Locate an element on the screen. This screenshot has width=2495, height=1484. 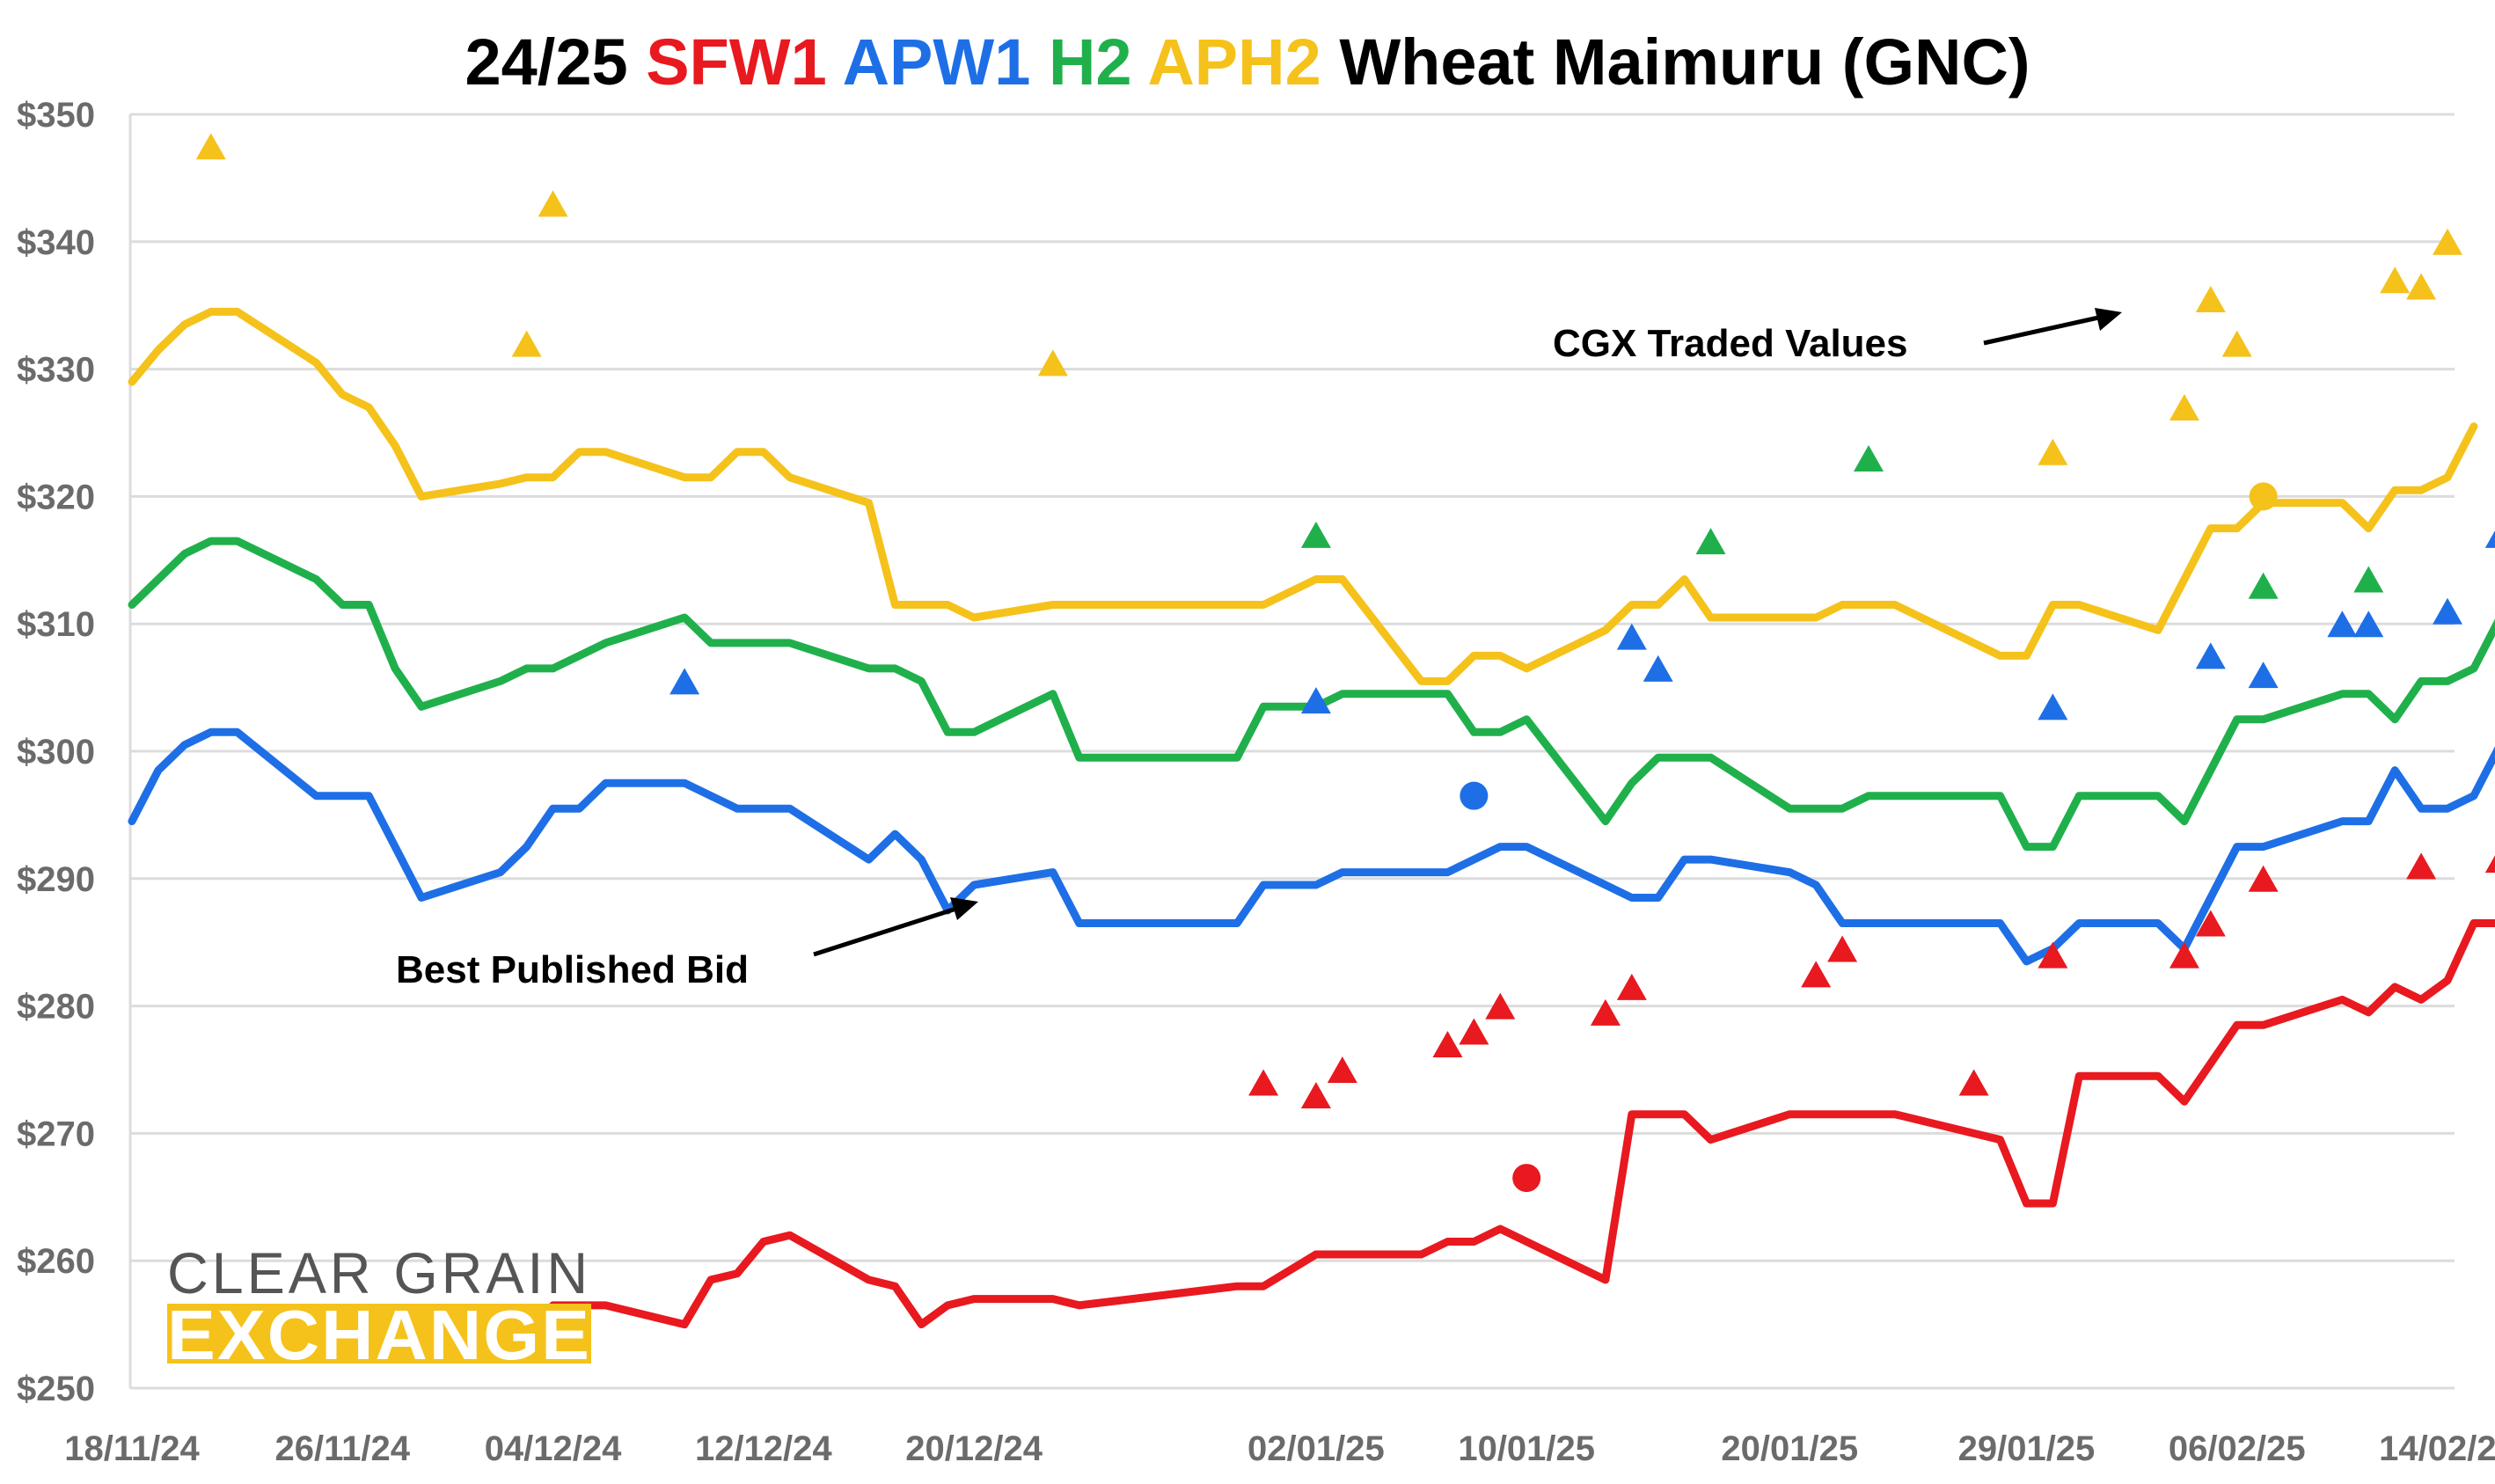
x-tick-label: 26/11/24 is located at coordinates (343, 1448).